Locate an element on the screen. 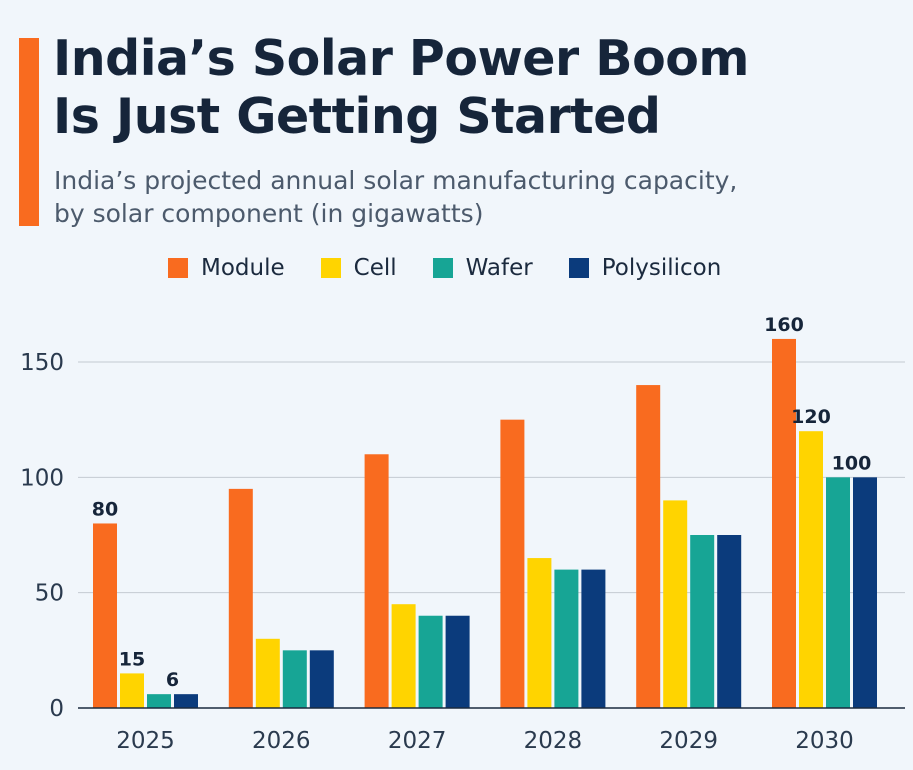  bar-module-2030 is located at coordinates (784, 523).